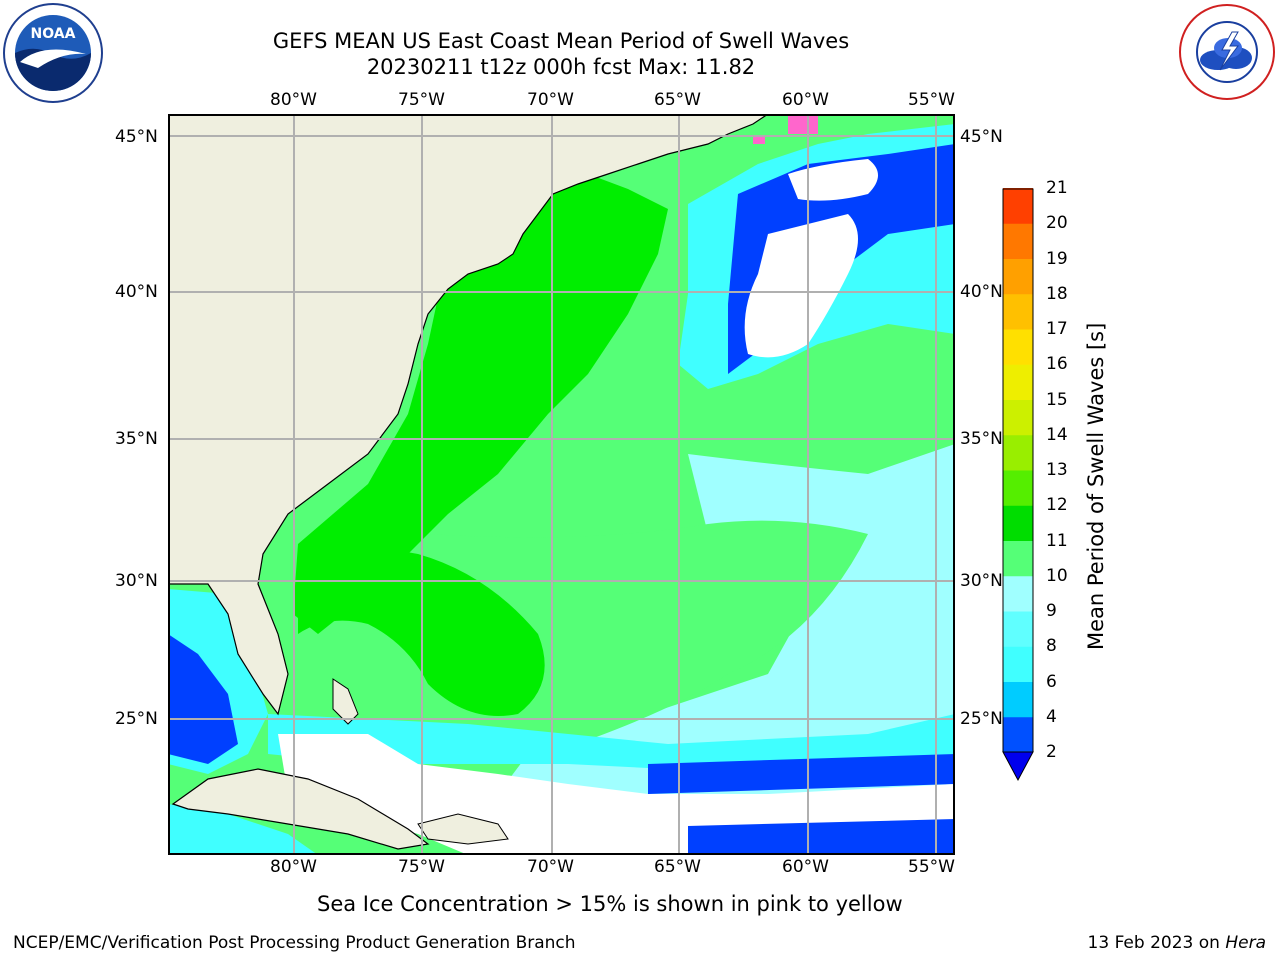 This screenshot has height=960, width=1280. Describe the element at coordinates (801, 286) in the screenshot. I see `swell-region-white-northeast` at that location.